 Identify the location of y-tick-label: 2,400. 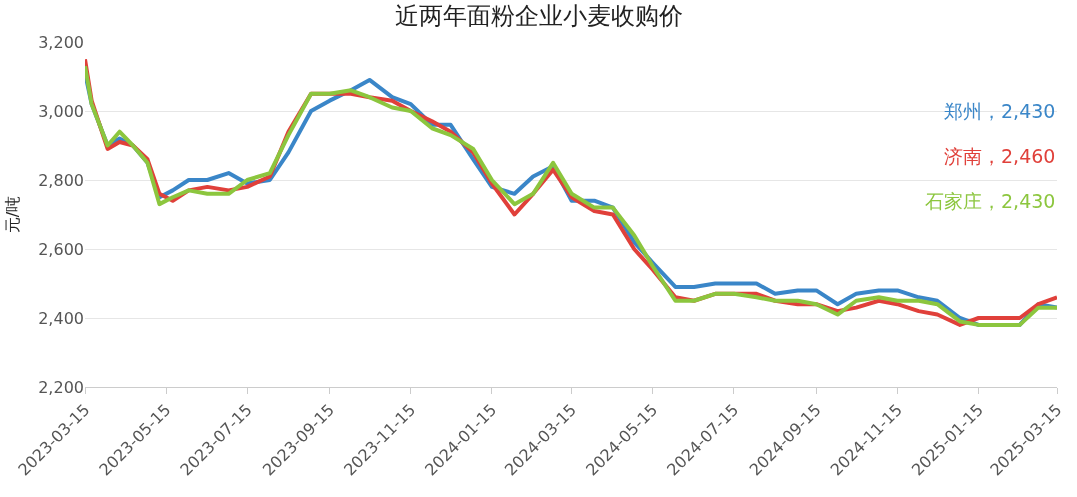
(61, 318).